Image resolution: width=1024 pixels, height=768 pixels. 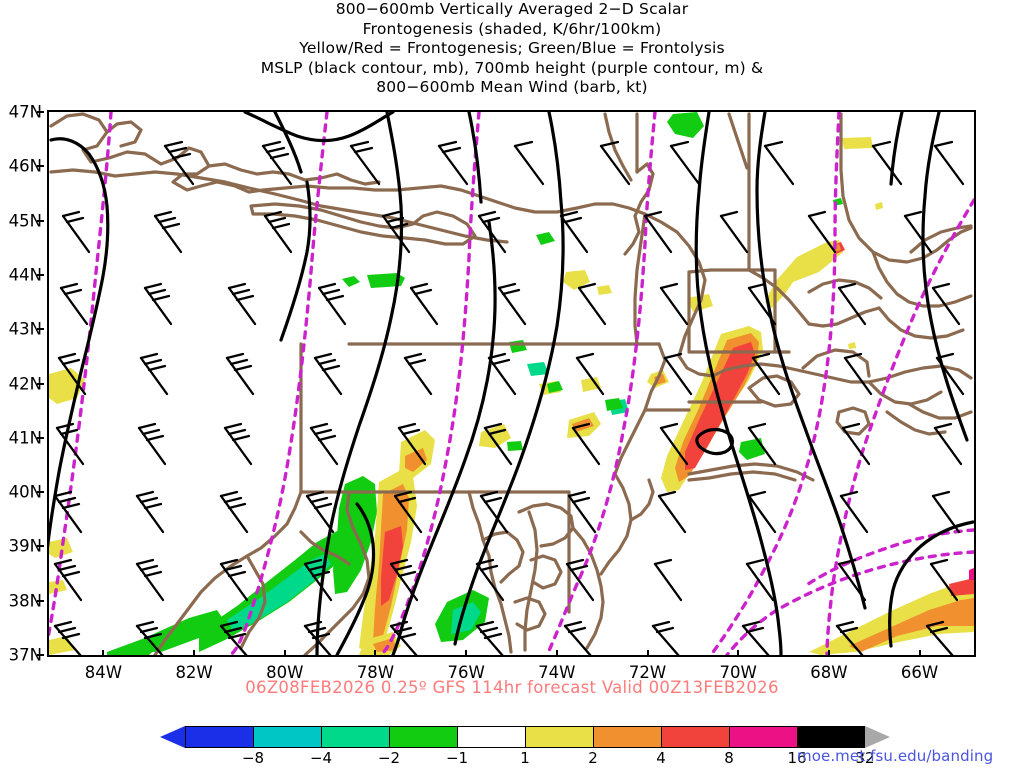 I want to click on x-axis-tick-label: 74W, so click(x=557, y=672).